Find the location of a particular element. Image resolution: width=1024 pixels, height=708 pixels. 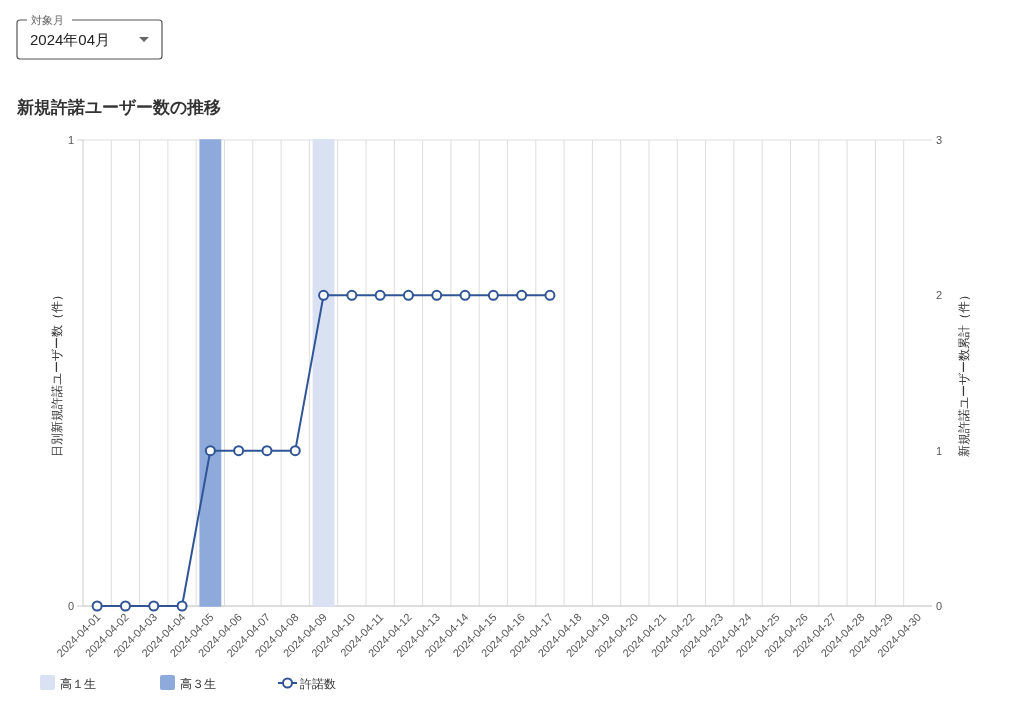

y-axis-title: 日別新規許諾ユーザー数（件） is located at coordinates (57, 373).